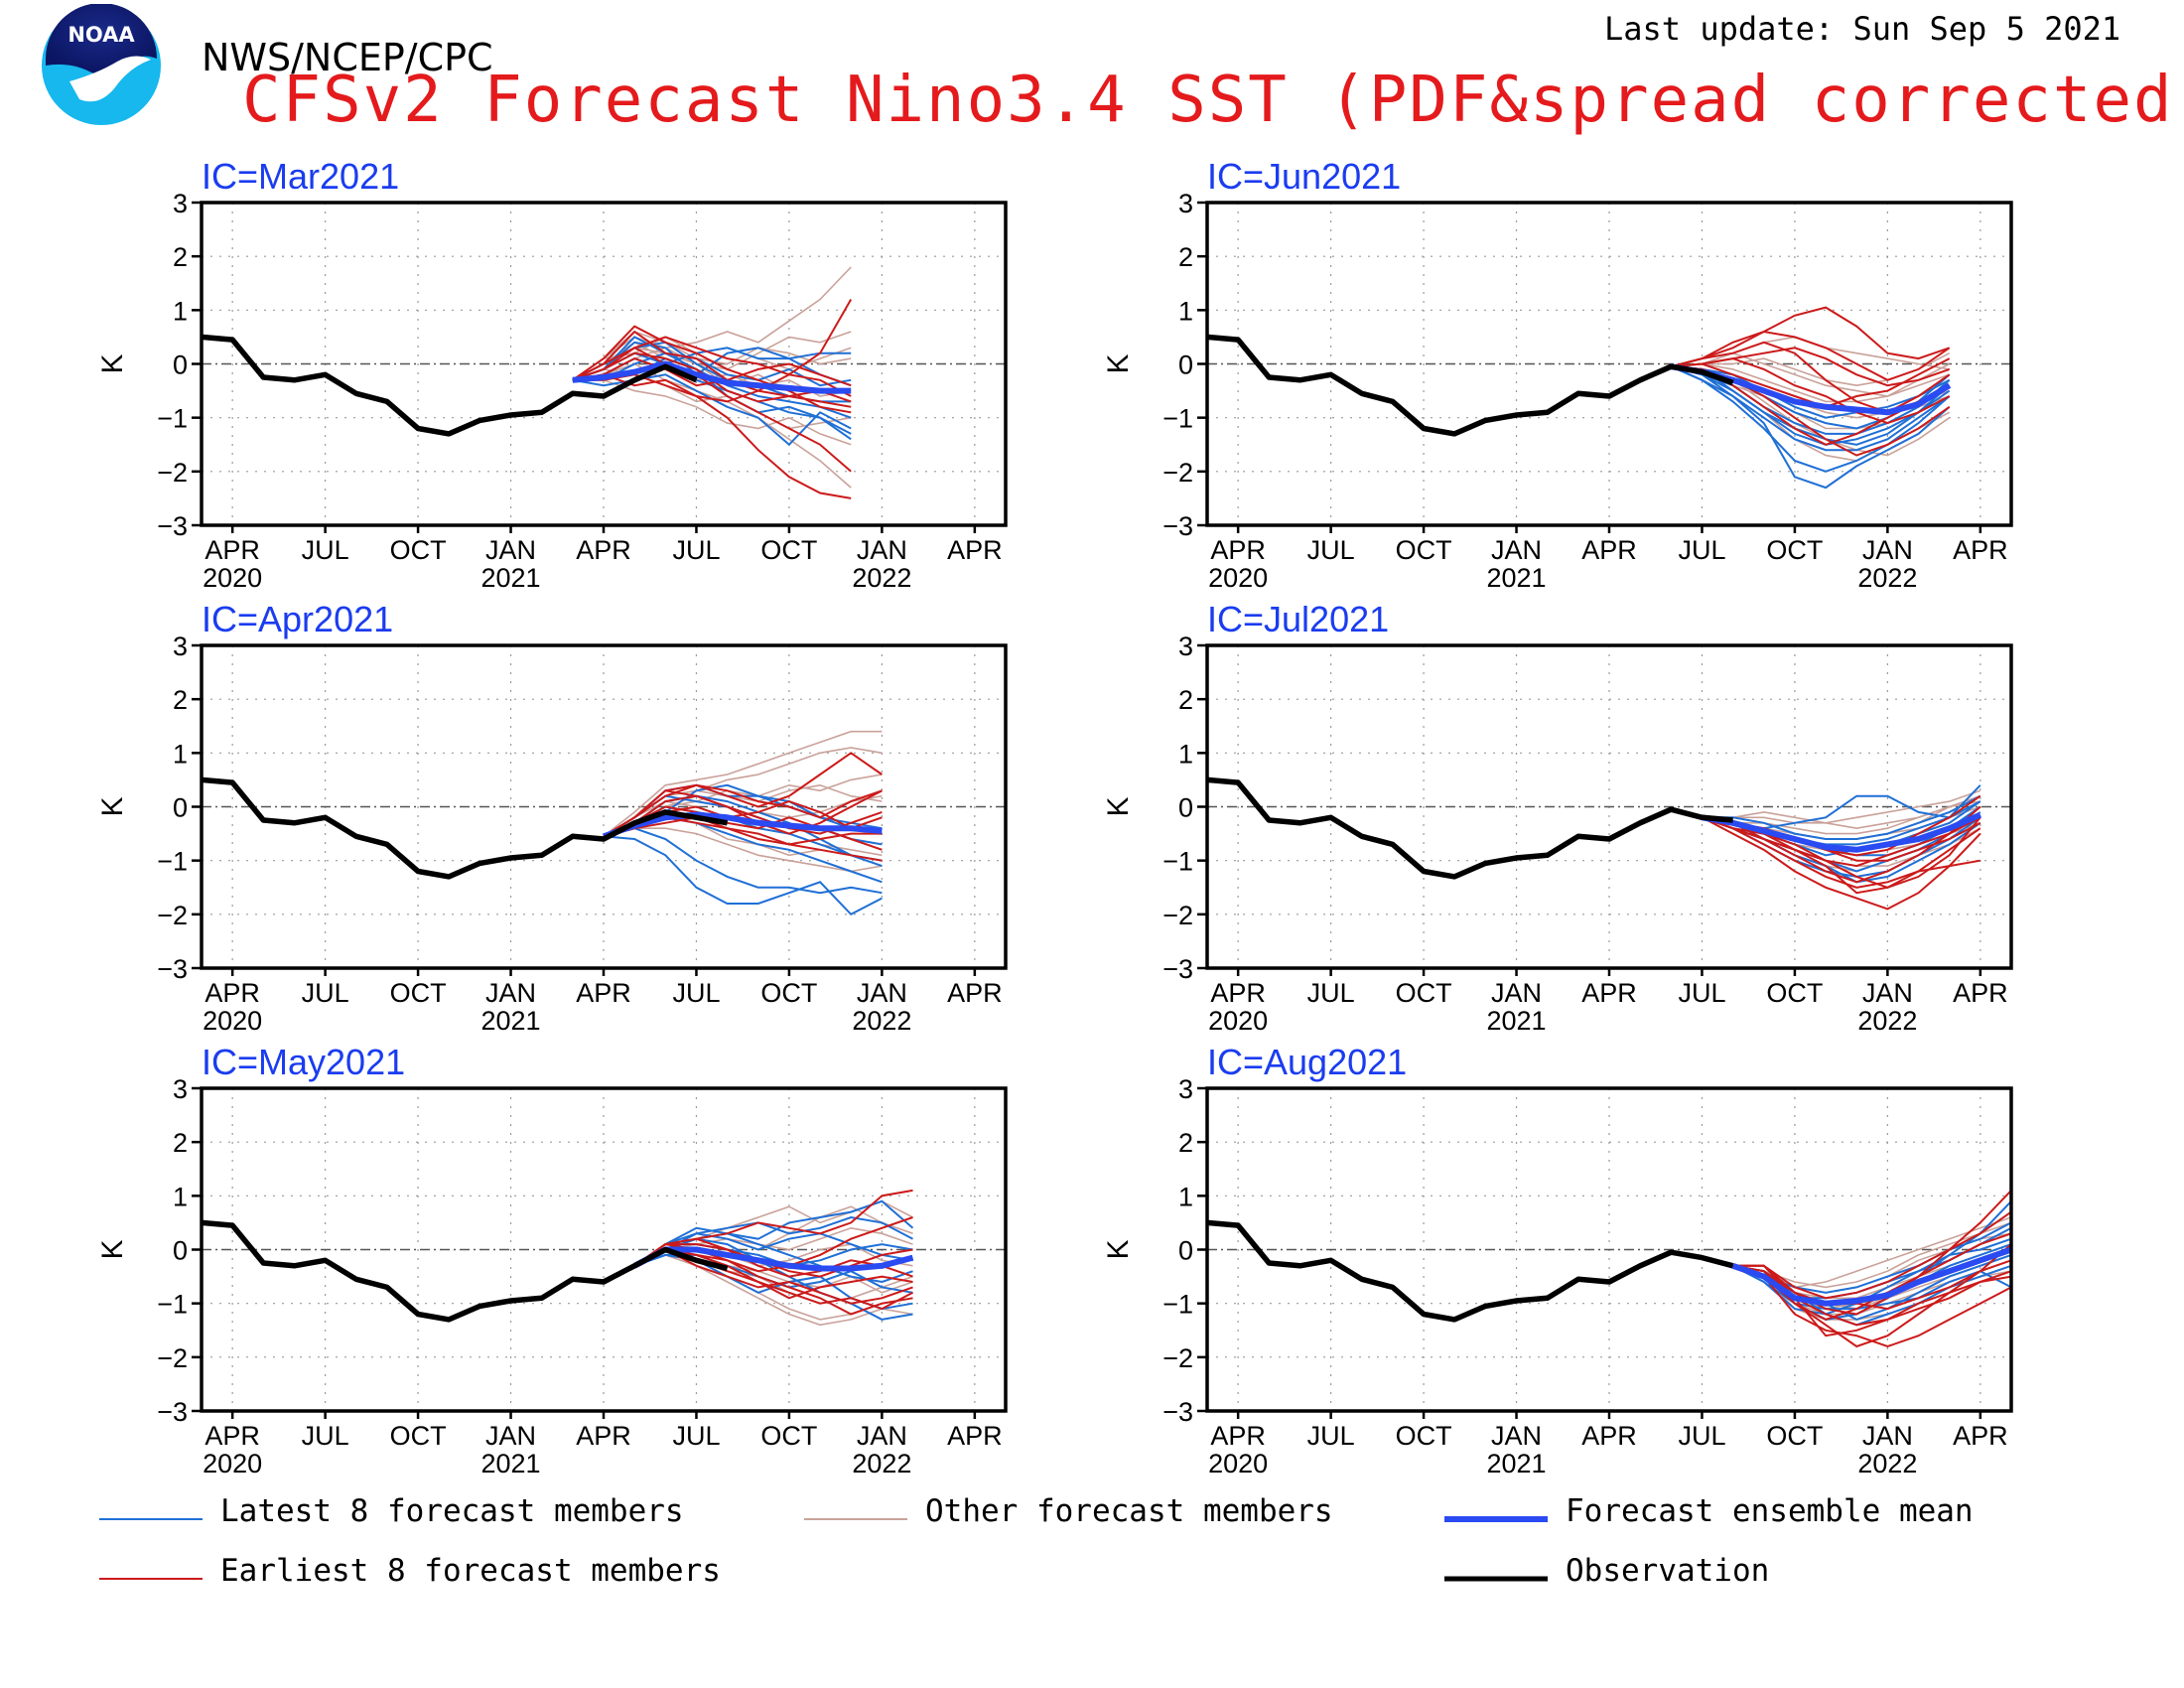 The height and width of the screenshot is (1688, 2184). Describe the element at coordinates (1298, 619) in the screenshot. I see `ic-label: IC=Jul2021` at that location.